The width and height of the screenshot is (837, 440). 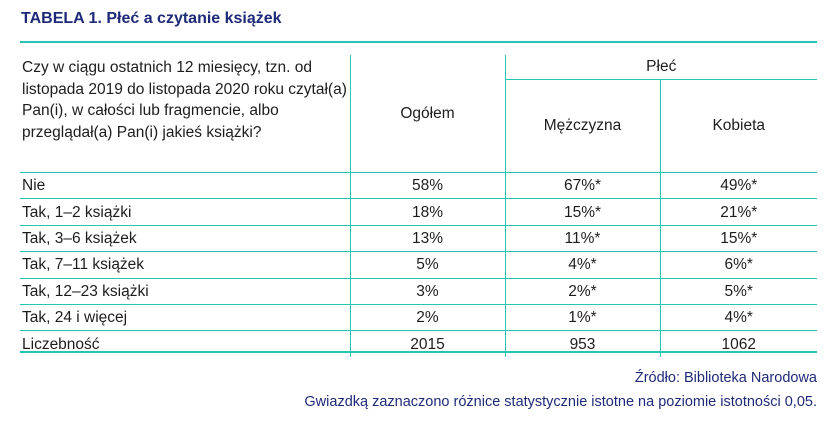 I want to click on table-row: Tak, 3–6 książek 13% 11%* 15%*, so click(x=418, y=238).